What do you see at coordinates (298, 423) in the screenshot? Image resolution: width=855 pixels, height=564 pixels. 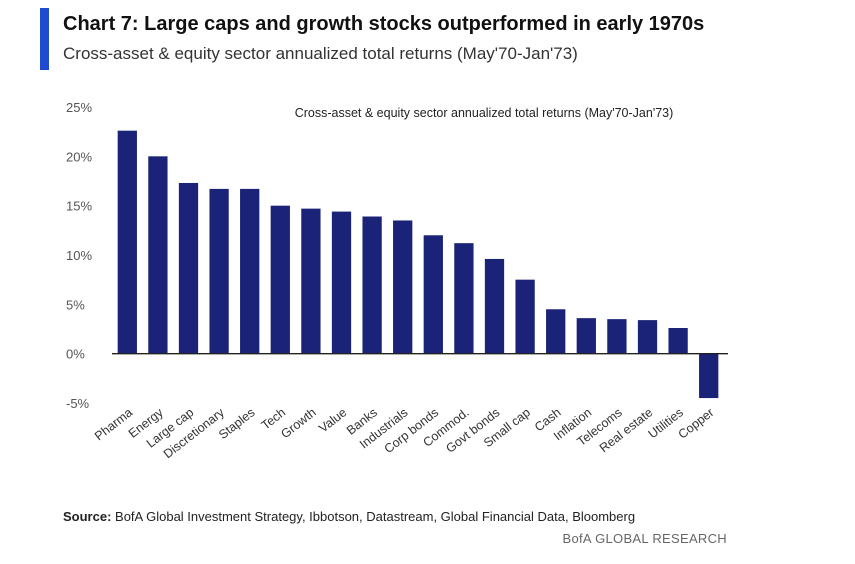 I see `x-tick-label: Growth` at bounding box center [298, 423].